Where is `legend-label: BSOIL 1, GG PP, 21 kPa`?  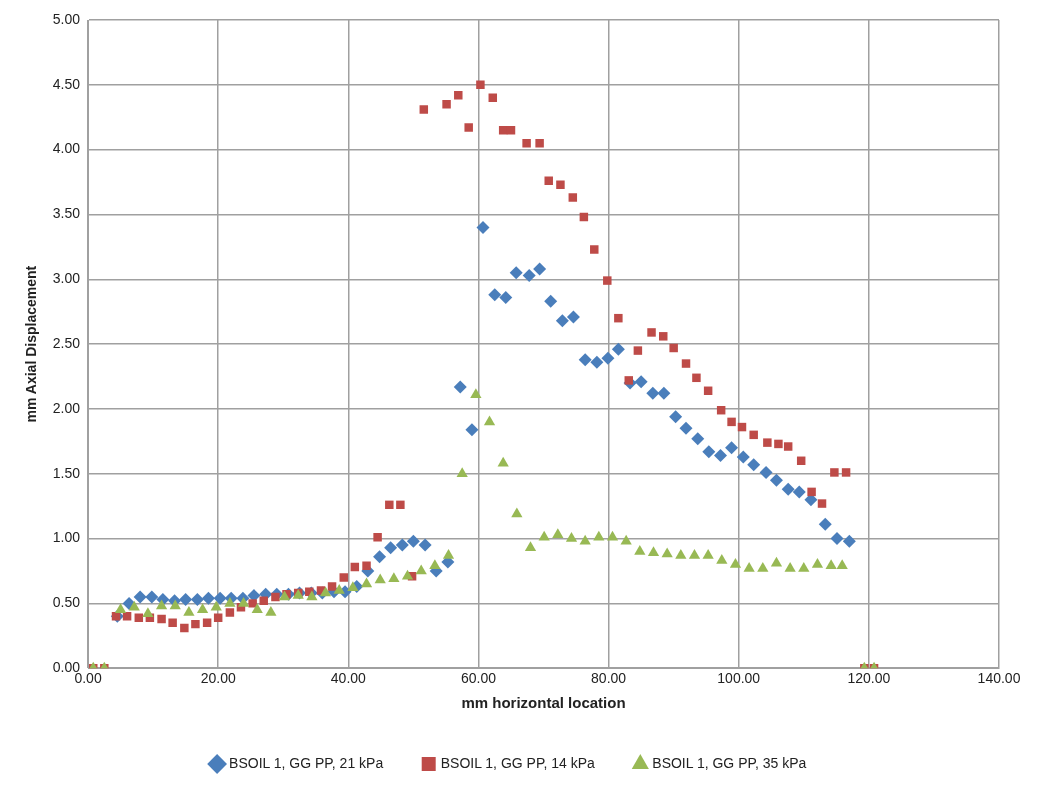 legend-label: BSOIL 1, GG PP, 21 kPa is located at coordinates (306, 762).